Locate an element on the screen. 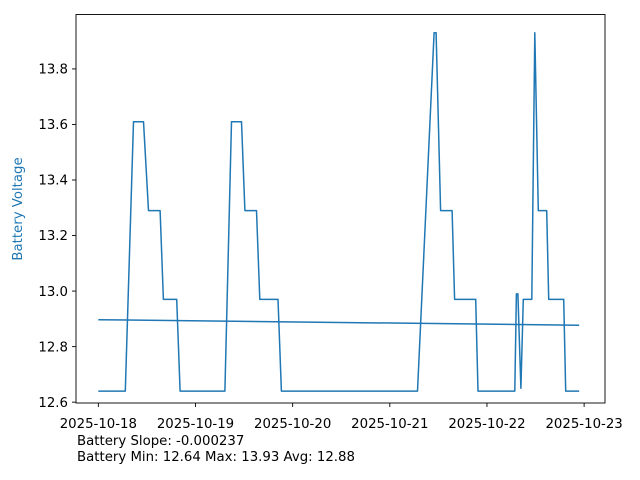 This screenshot has height=480, width=640. y-tick-label: 12.6 is located at coordinates (53, 403).